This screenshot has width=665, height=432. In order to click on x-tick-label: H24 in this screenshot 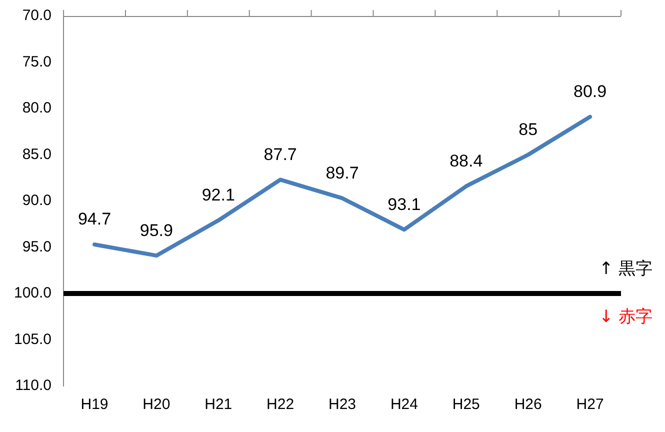, I will do `click(404, 405)`.